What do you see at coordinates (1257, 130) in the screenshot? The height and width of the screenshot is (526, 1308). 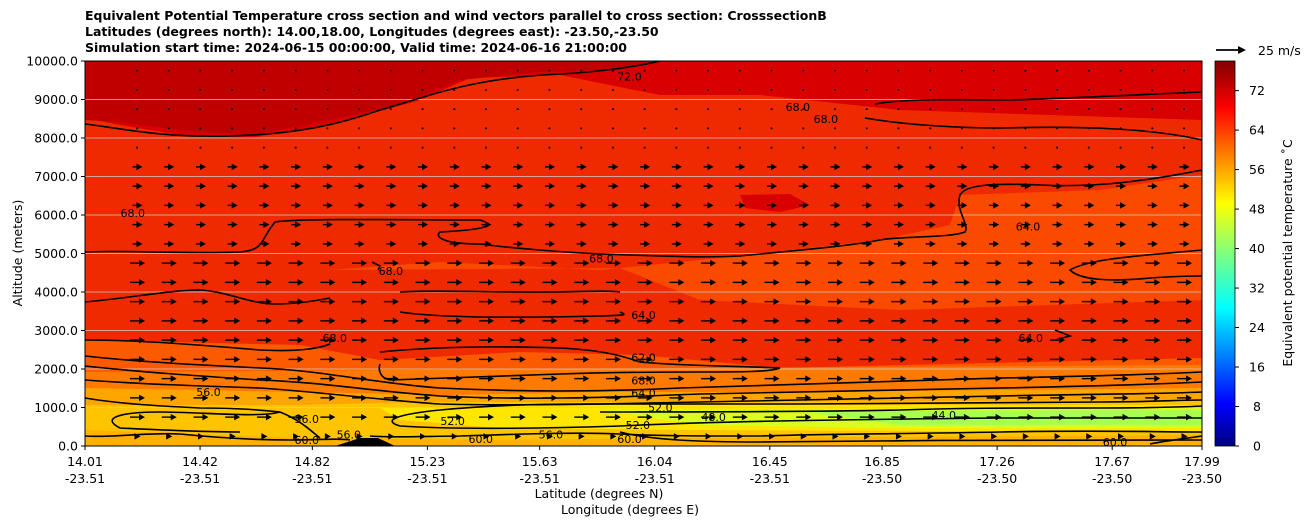 I see `colorbar-tick-label: 64` at bounding box center [1257, 130].